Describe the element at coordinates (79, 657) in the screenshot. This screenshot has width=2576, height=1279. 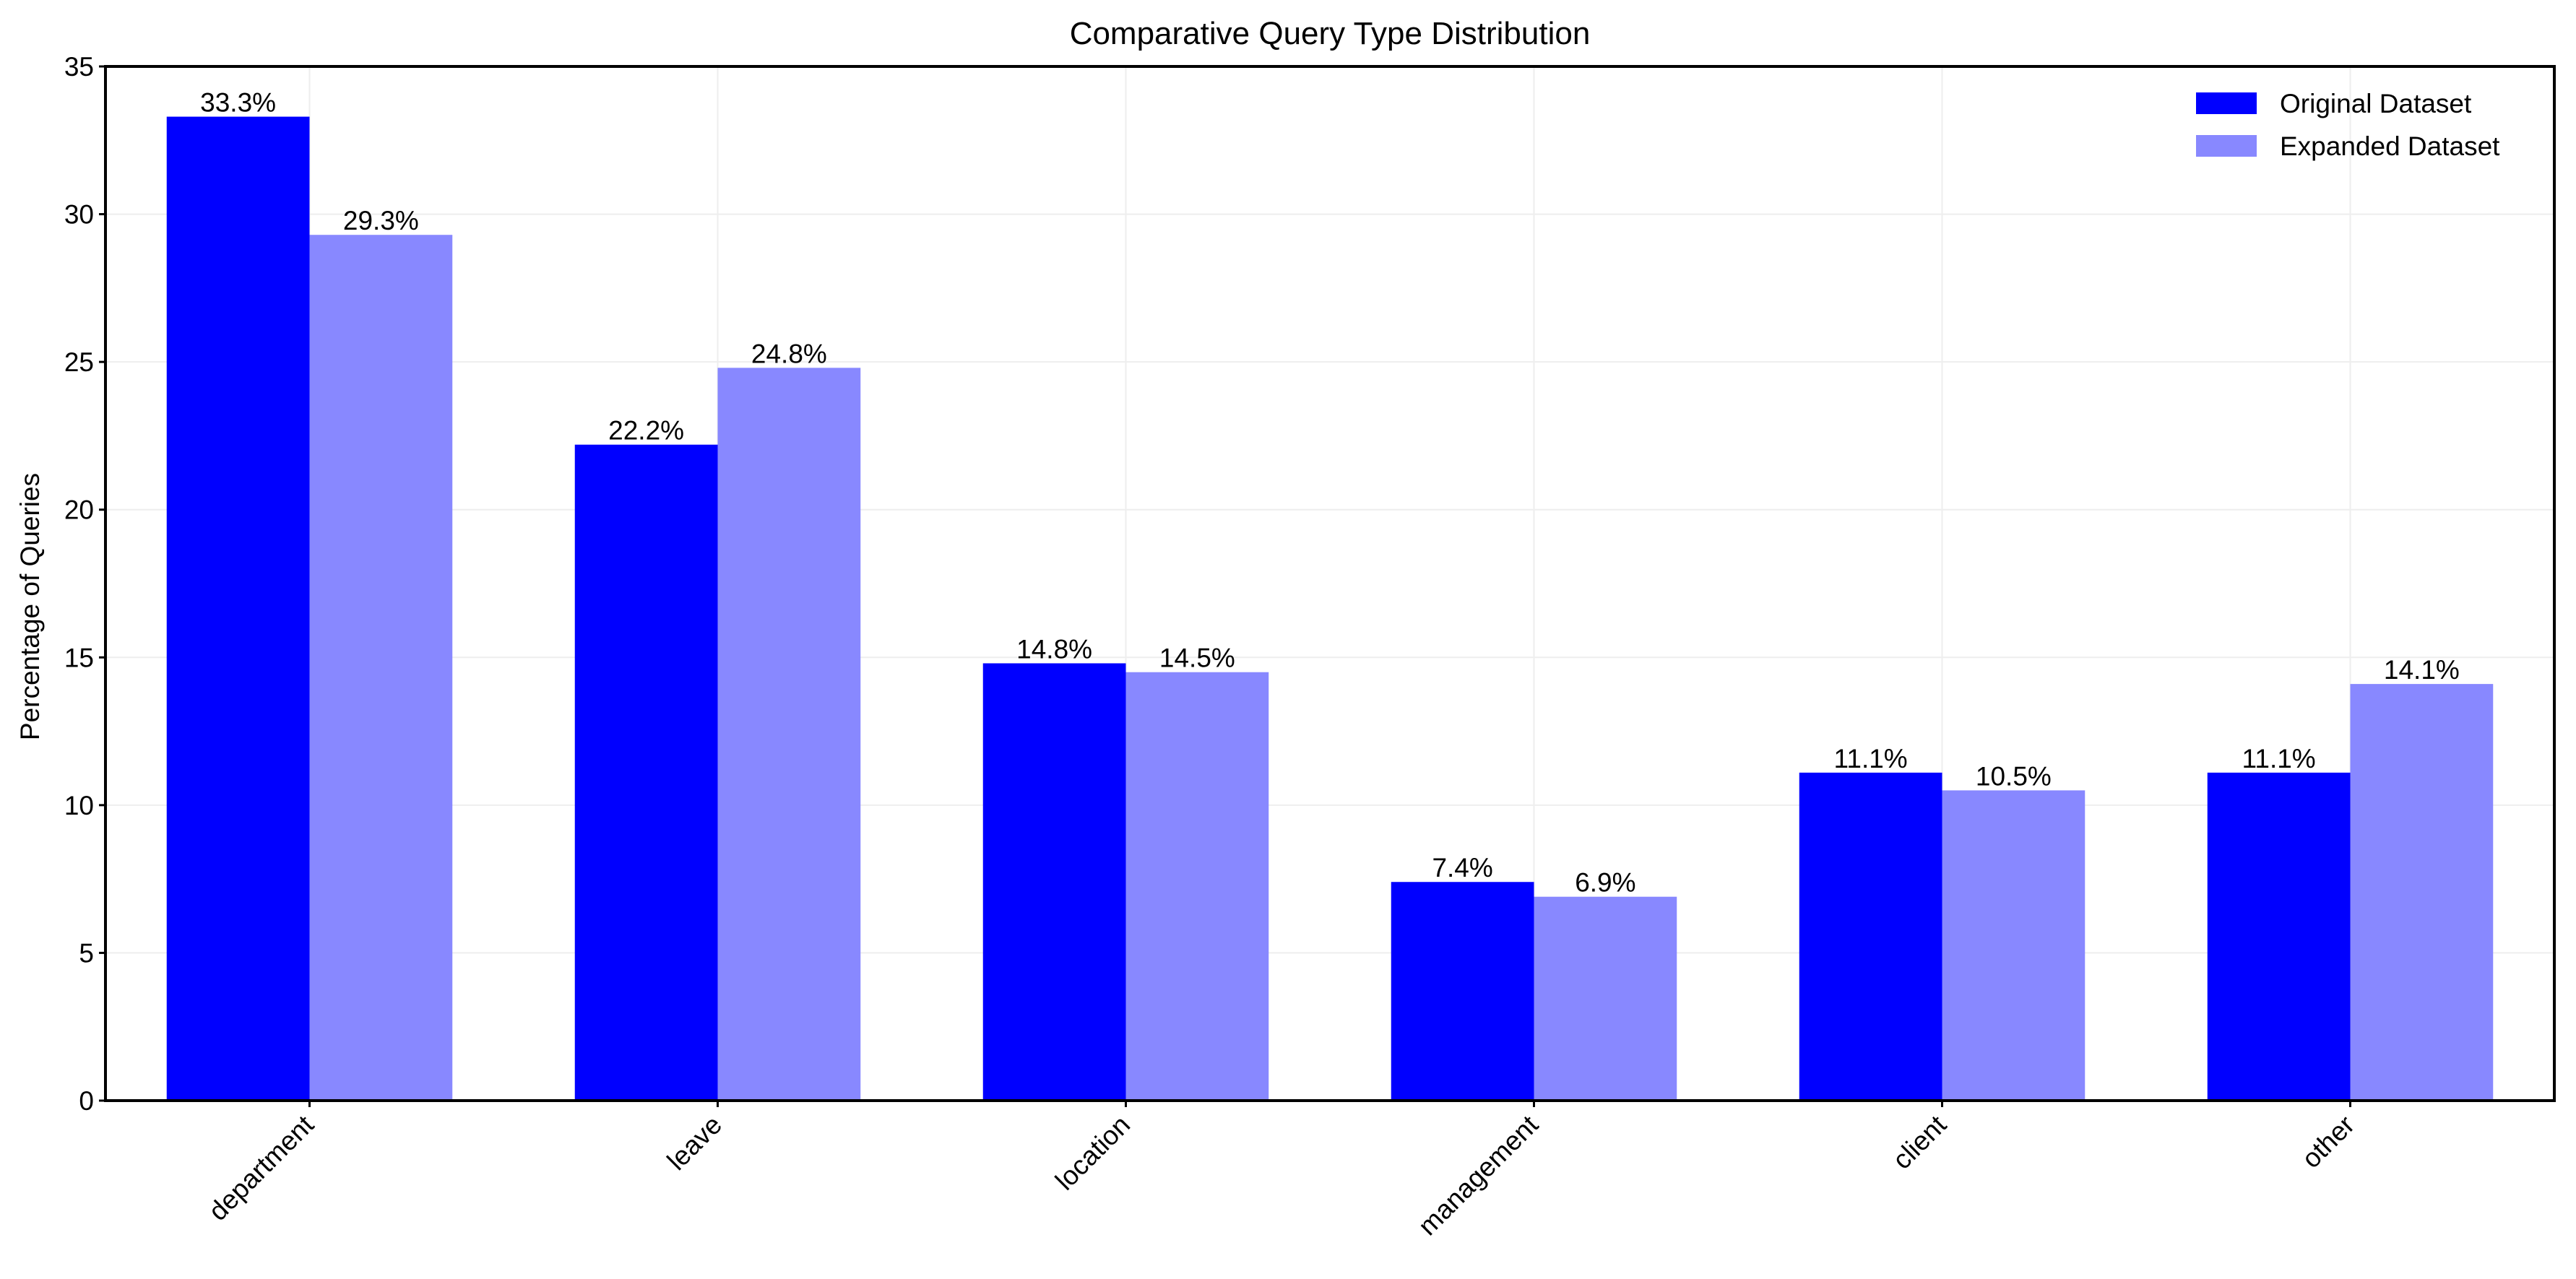
I see `y-tick-label: 15` at that location.